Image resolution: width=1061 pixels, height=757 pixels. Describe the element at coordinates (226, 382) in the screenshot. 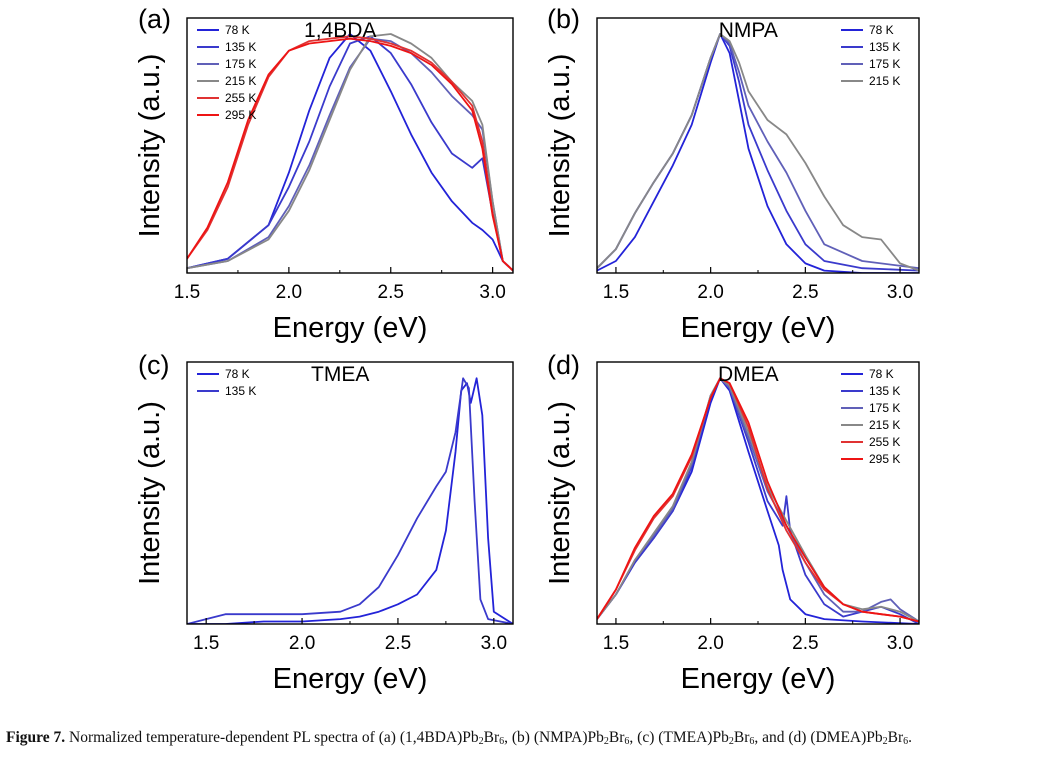

I see `legend-c: 78 K 135 K` at that location.